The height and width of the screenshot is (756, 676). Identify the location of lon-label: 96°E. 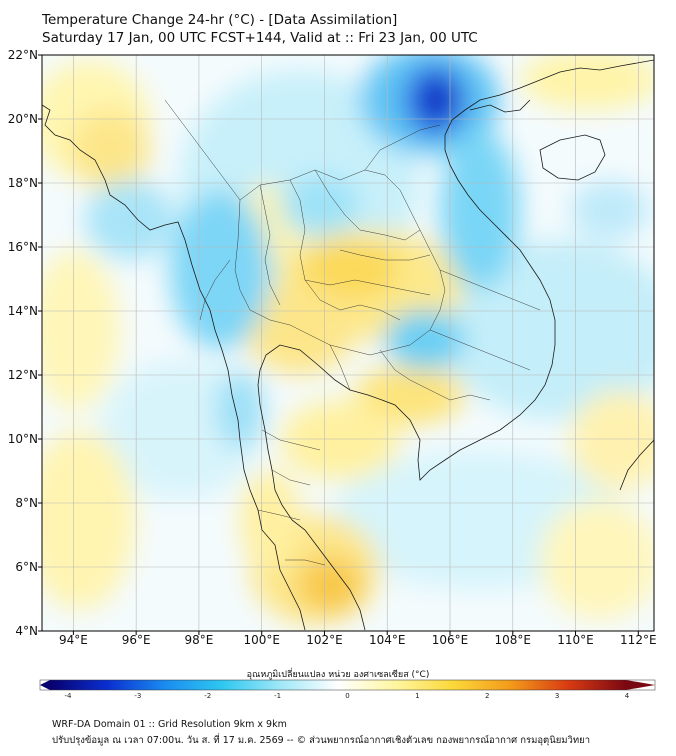
(136, 640).